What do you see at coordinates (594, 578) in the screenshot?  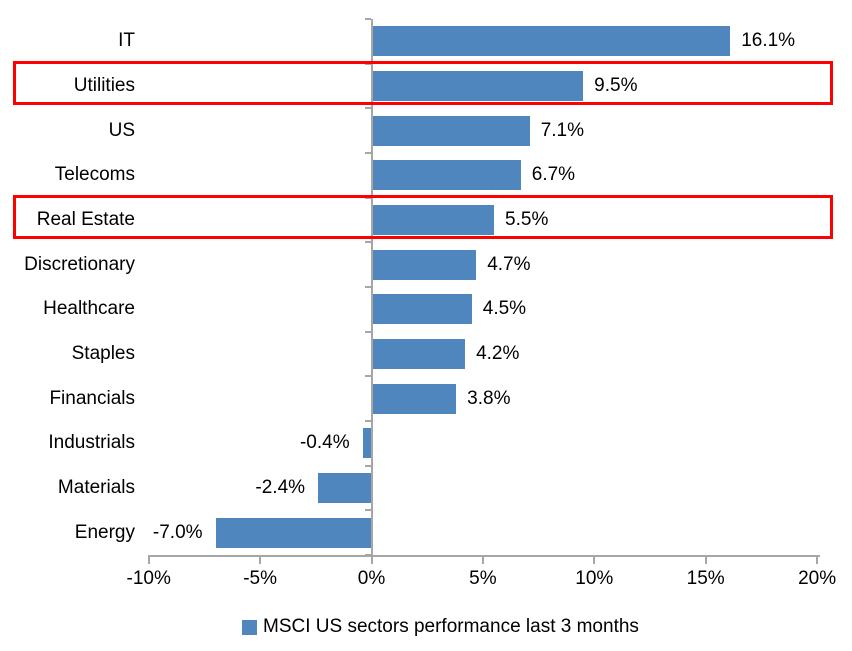 I see `x-tick-label: 10%` at bounding box center [594, 578].